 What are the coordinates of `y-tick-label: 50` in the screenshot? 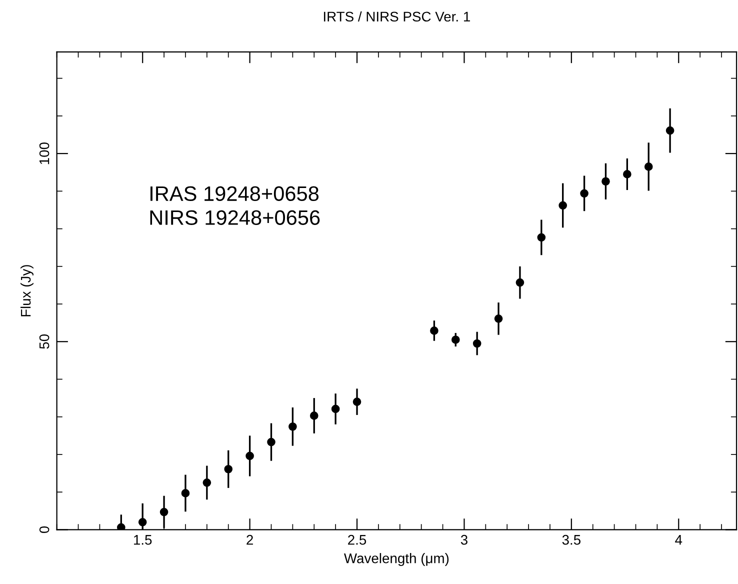 It's located at (44, 341).